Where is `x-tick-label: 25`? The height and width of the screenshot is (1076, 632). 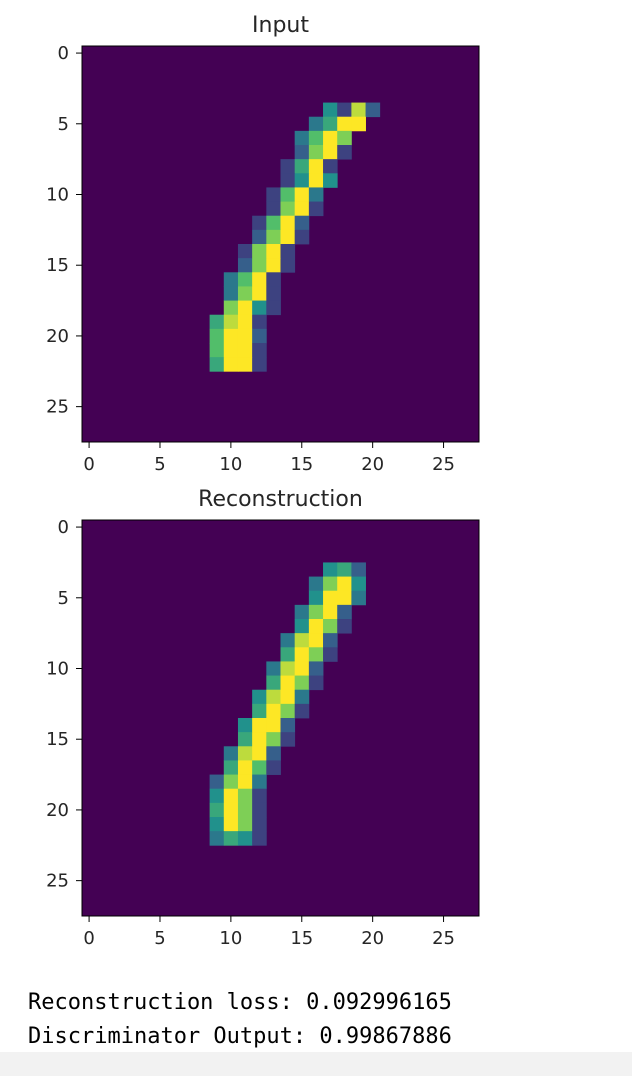 x-tick-label: 25 is located at coordinates (443, 938).